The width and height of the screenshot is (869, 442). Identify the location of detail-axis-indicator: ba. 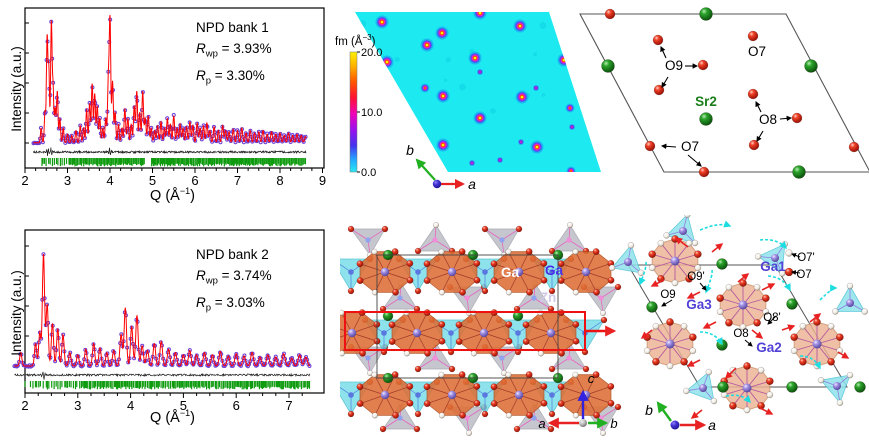
(680, 417).